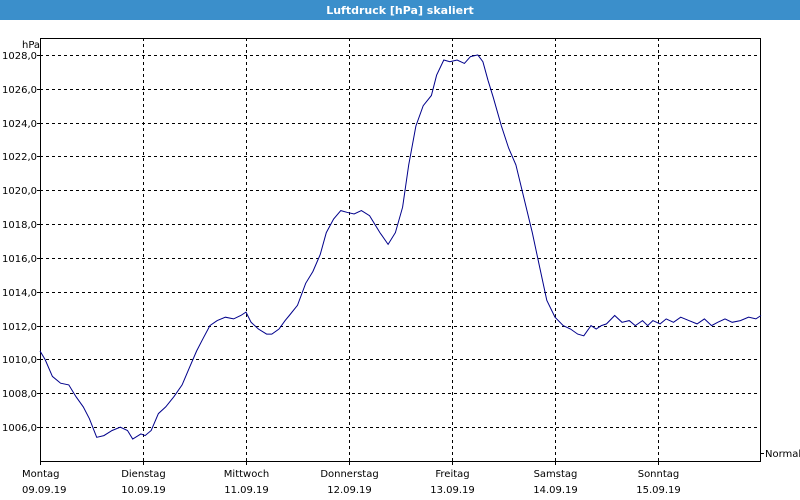 The image size is (800, 500). What do you see at coordinates (31, 45) in the screenshot?
I see `y-axis-unit-label: hPa` at bounding box center [31, 45].